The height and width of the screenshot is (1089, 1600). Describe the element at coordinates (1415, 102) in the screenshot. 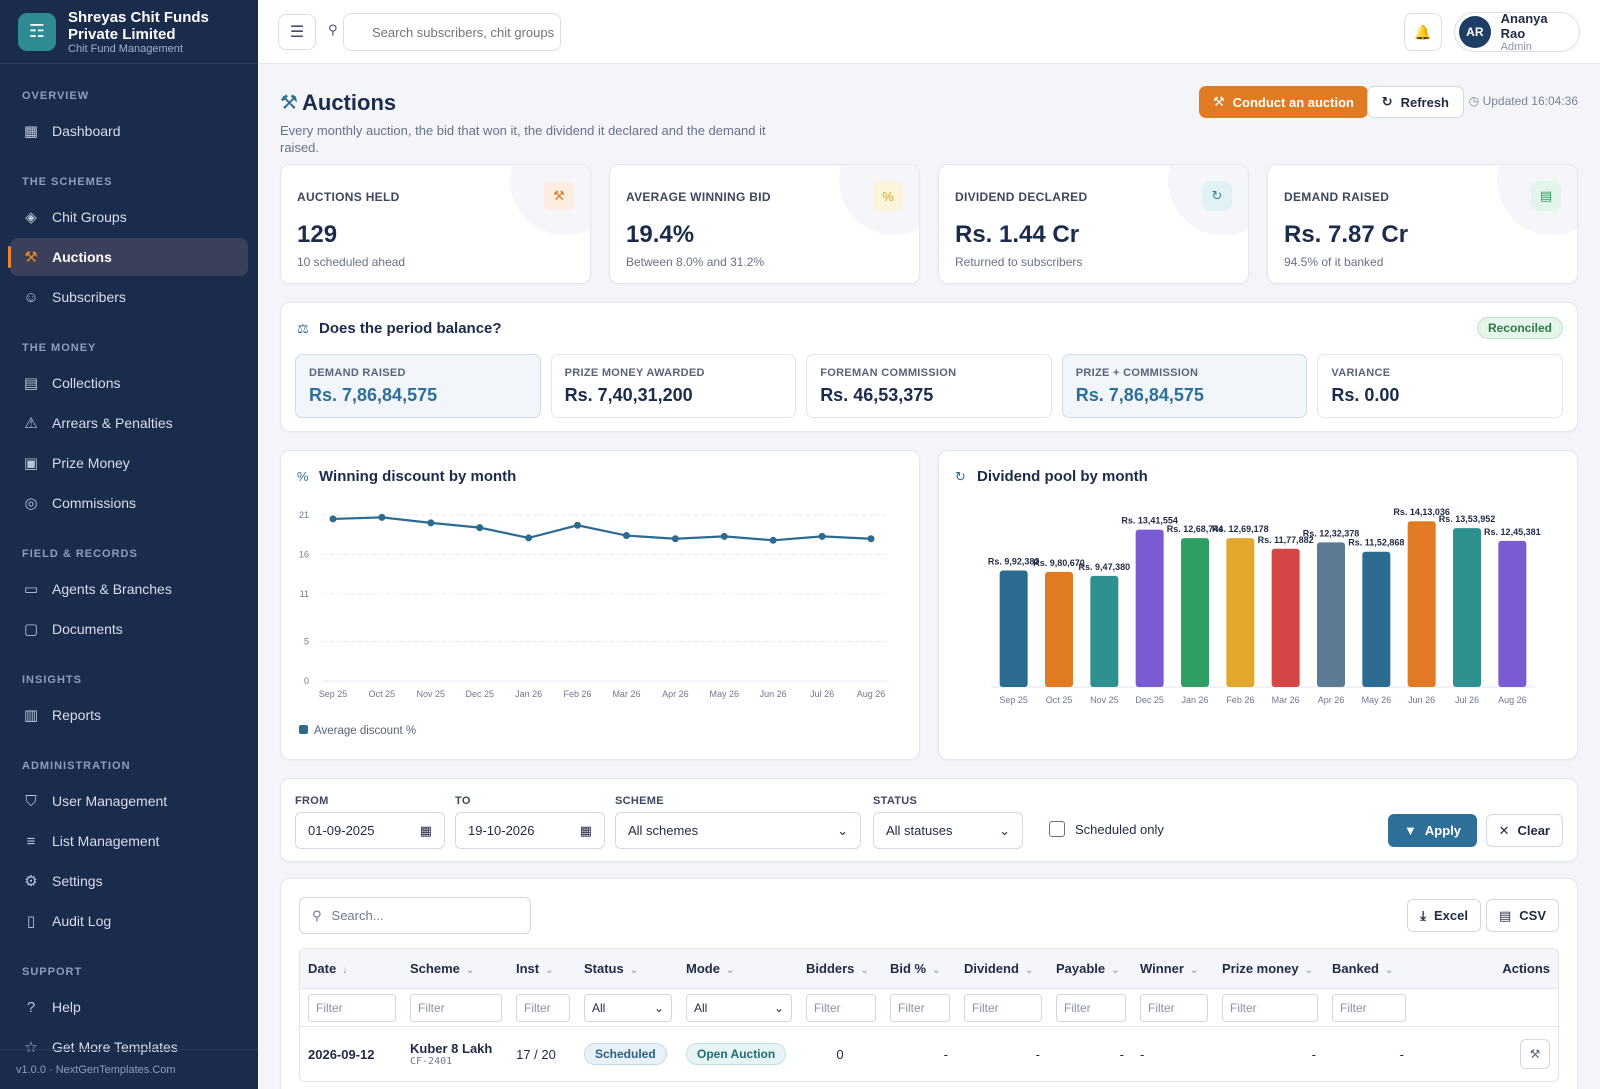

I see `refresh-button: ↻ Refresh` at that location.